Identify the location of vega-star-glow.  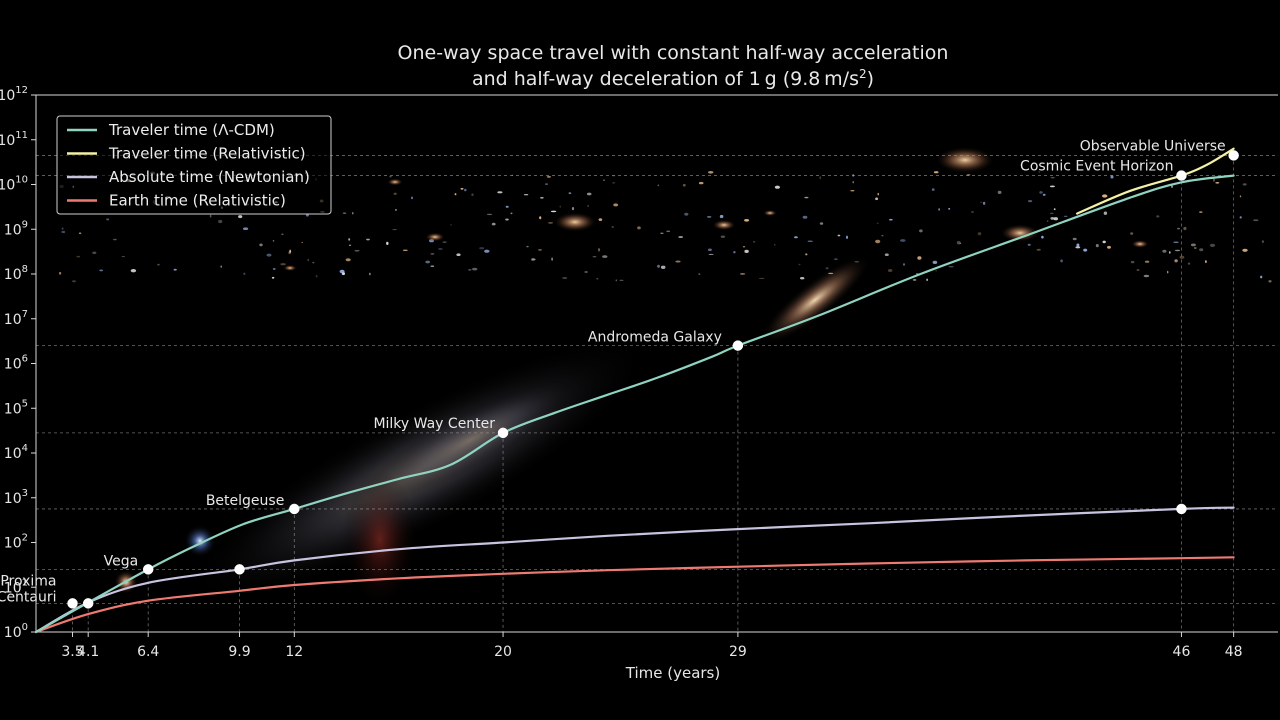
(200, 541).